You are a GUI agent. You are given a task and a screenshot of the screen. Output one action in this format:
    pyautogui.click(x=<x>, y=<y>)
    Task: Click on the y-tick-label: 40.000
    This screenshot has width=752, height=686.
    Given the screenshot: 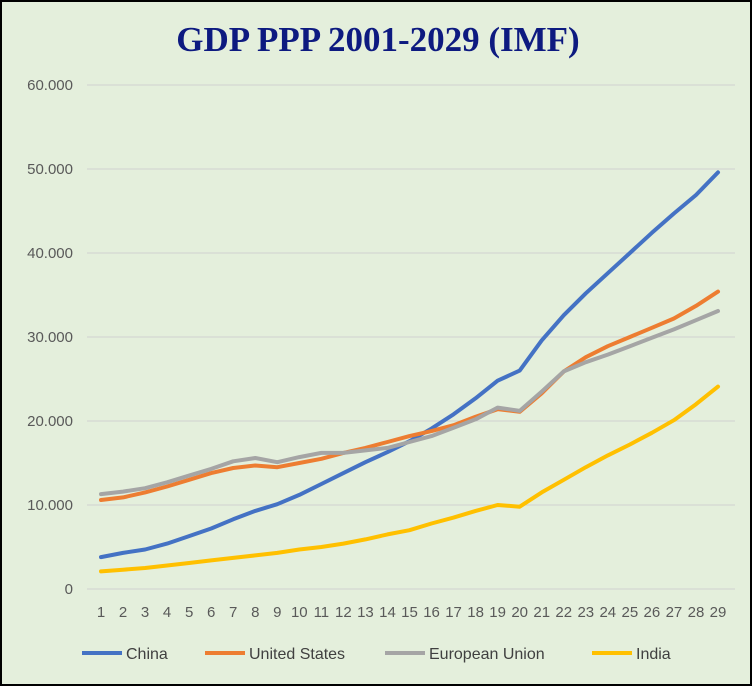 What is the action you would take?
    pyautogui.click(x=50, y=253)
    